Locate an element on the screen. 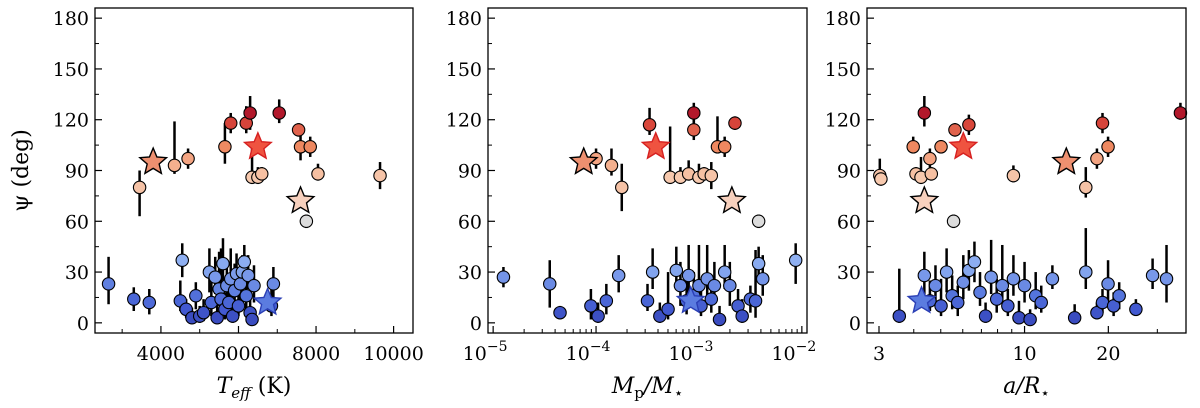 This screenshot has width=1200, height=408. x-tick-label: 6000 is located at coordinates (238, 354).